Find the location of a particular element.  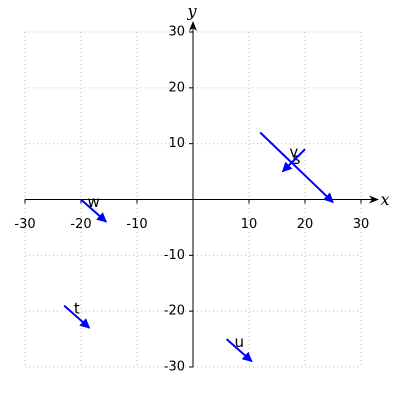

y-tick-label: 10 is located at coordinates (176, 143).